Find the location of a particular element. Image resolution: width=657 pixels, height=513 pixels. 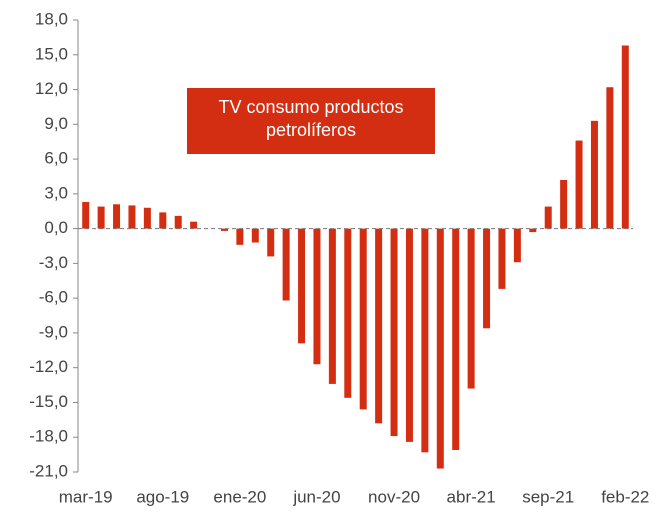

y-tick-label: -21,0 is located at coordinates (48, 470).